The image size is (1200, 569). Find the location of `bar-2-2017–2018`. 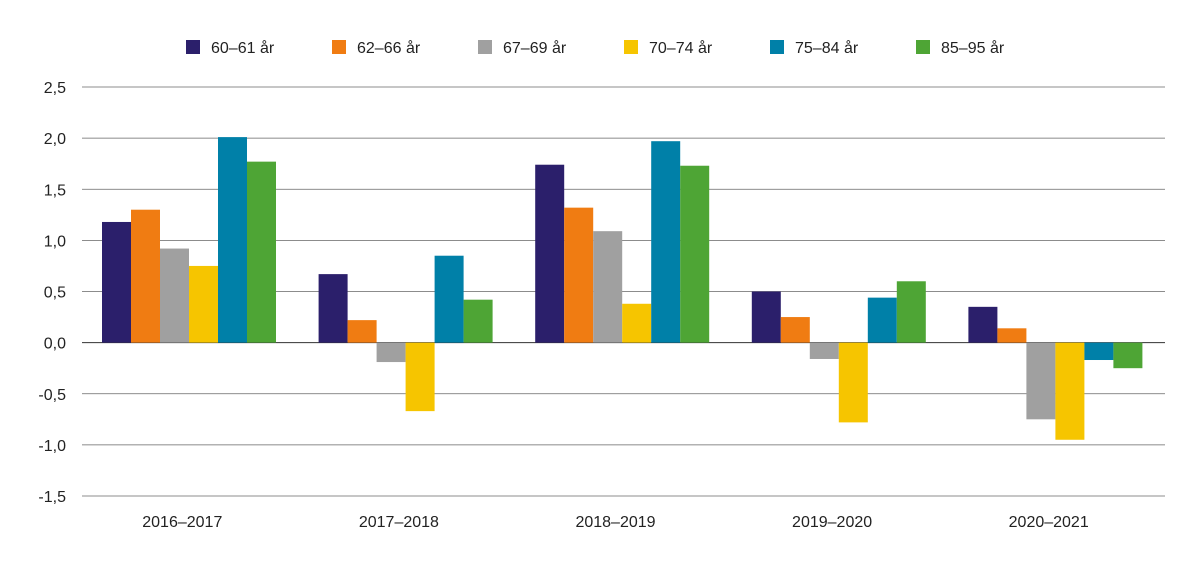

bar-2-2017–2018 is located at coordinates (362, 331).